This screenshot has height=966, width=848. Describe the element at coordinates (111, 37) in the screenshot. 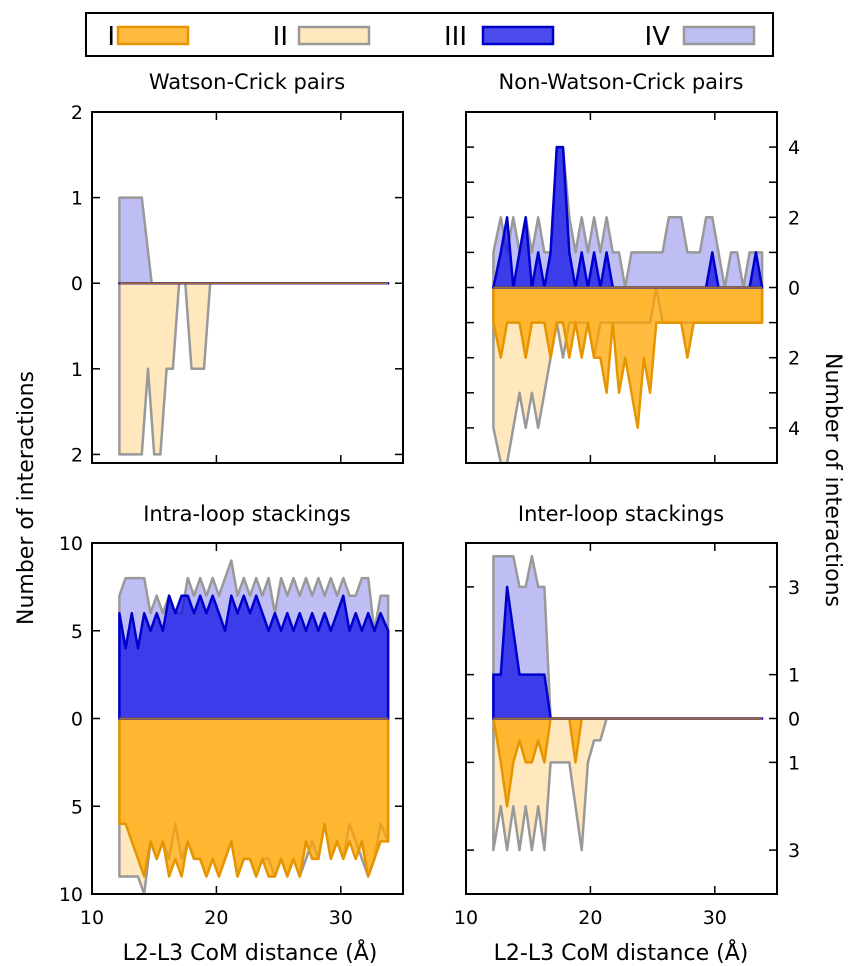

I see `legend-label-i: I` at that location.